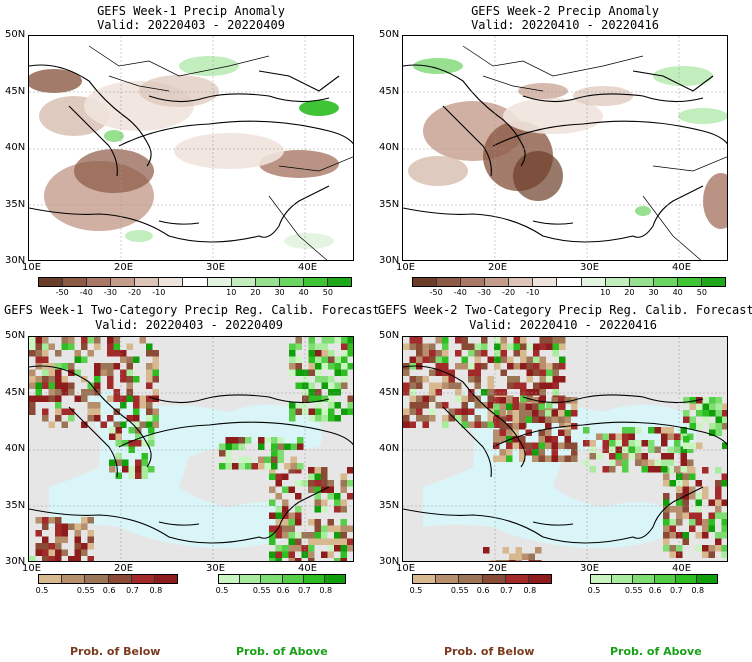 The image size is (752, 662). What do you see at coordinates (86, 292) in the screenshot?
I see `colorbar-tick-label: -40` at bounding box center [86, 292].